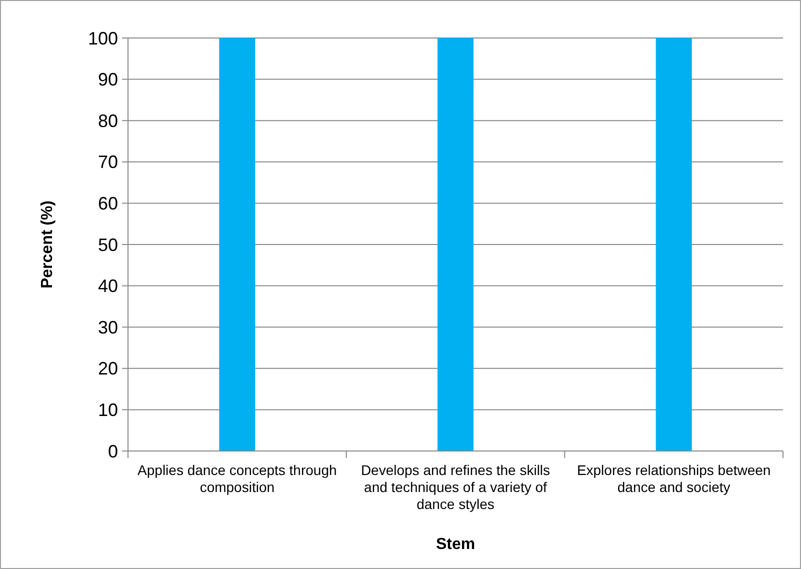 This screenshot has height=569, width=801. Describe the element at coordinates (108, 204) in the screenshot. I see `y-tick-label: 60` at that location.